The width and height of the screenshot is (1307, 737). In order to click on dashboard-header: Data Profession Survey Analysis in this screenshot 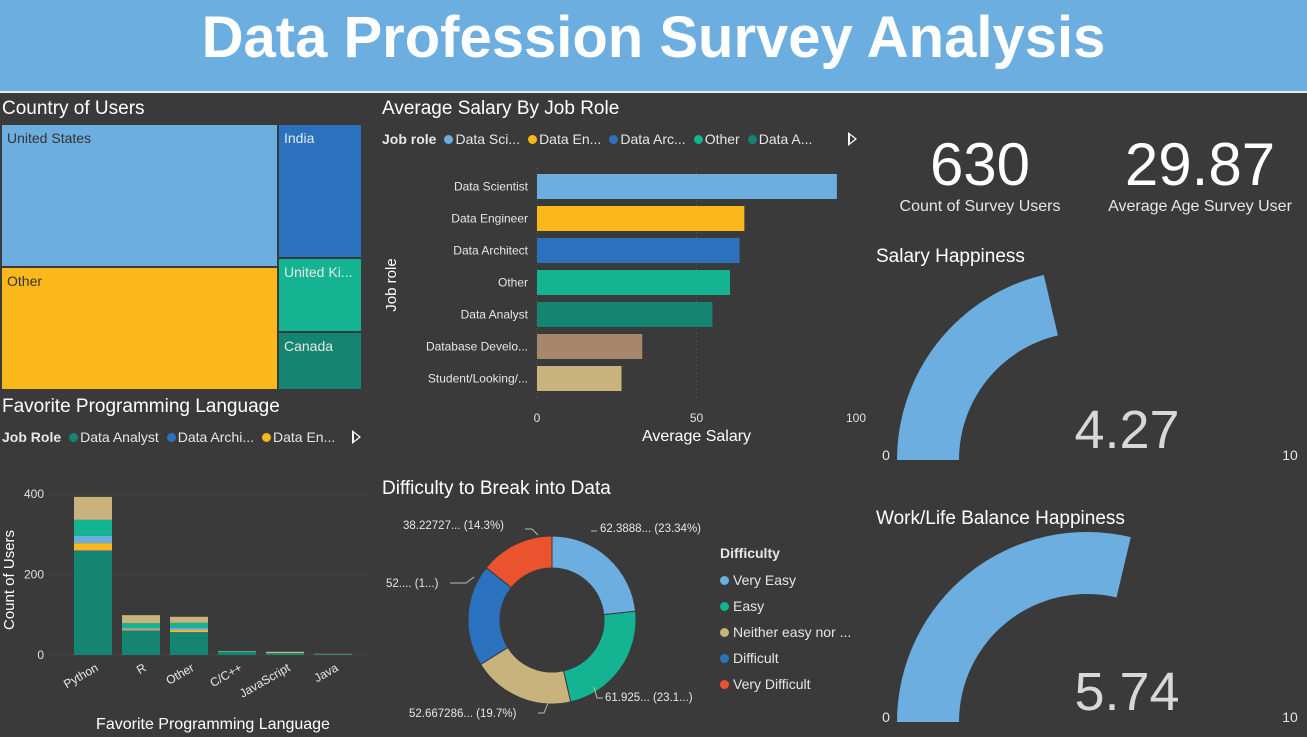, I will do `click(653, 45)`.